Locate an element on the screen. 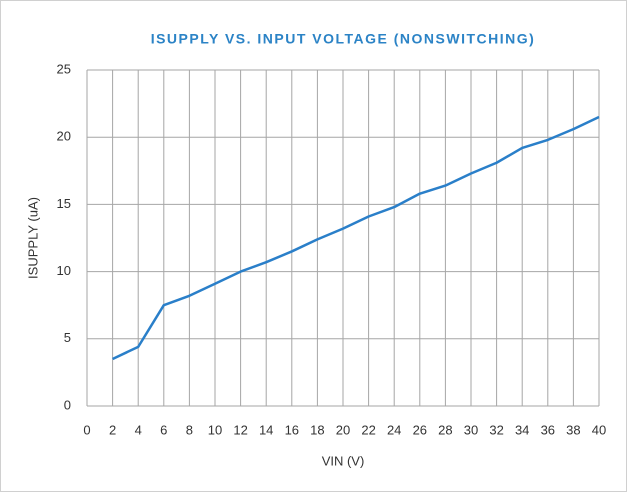 The image size is (627, 492). x-tick-label: 18 is located at coordinates (317, 429).